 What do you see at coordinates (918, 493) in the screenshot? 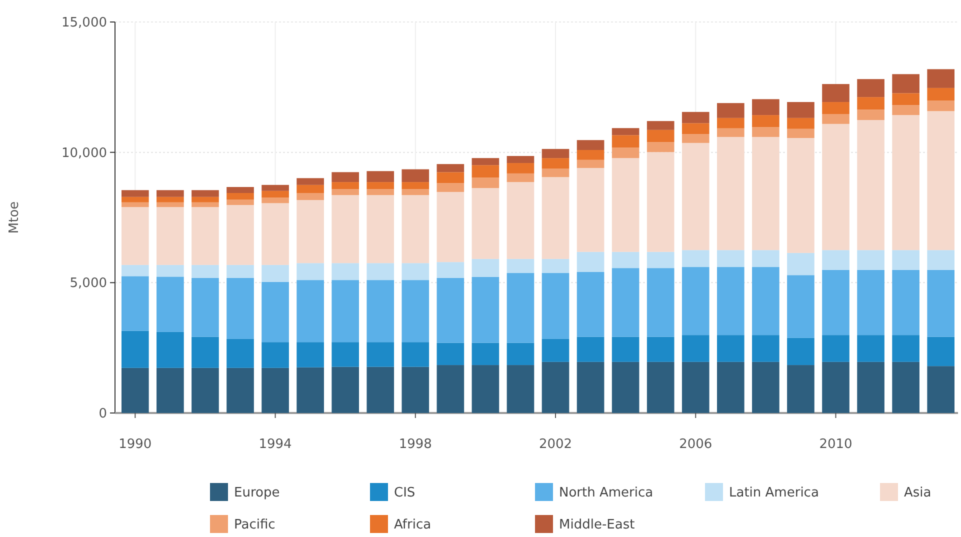
I see `legend-label: Asia` at bounding box center [918, 493].